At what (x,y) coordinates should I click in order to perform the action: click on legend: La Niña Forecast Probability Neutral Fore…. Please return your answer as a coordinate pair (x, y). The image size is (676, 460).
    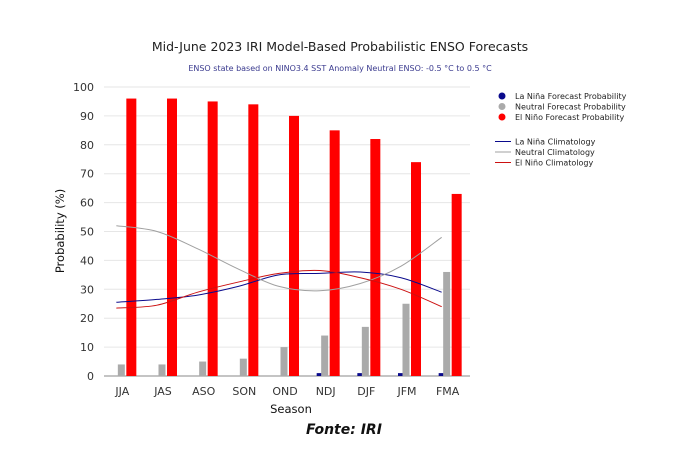
    Looking at the image, I should click on (561, 130).